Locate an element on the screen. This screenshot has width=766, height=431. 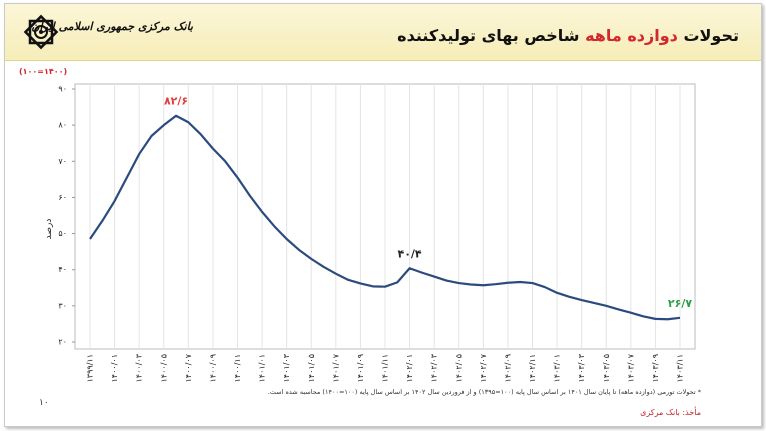
x-tick-label: ۱۴۰۰/۰۱ is located at coordinates (114, 368).